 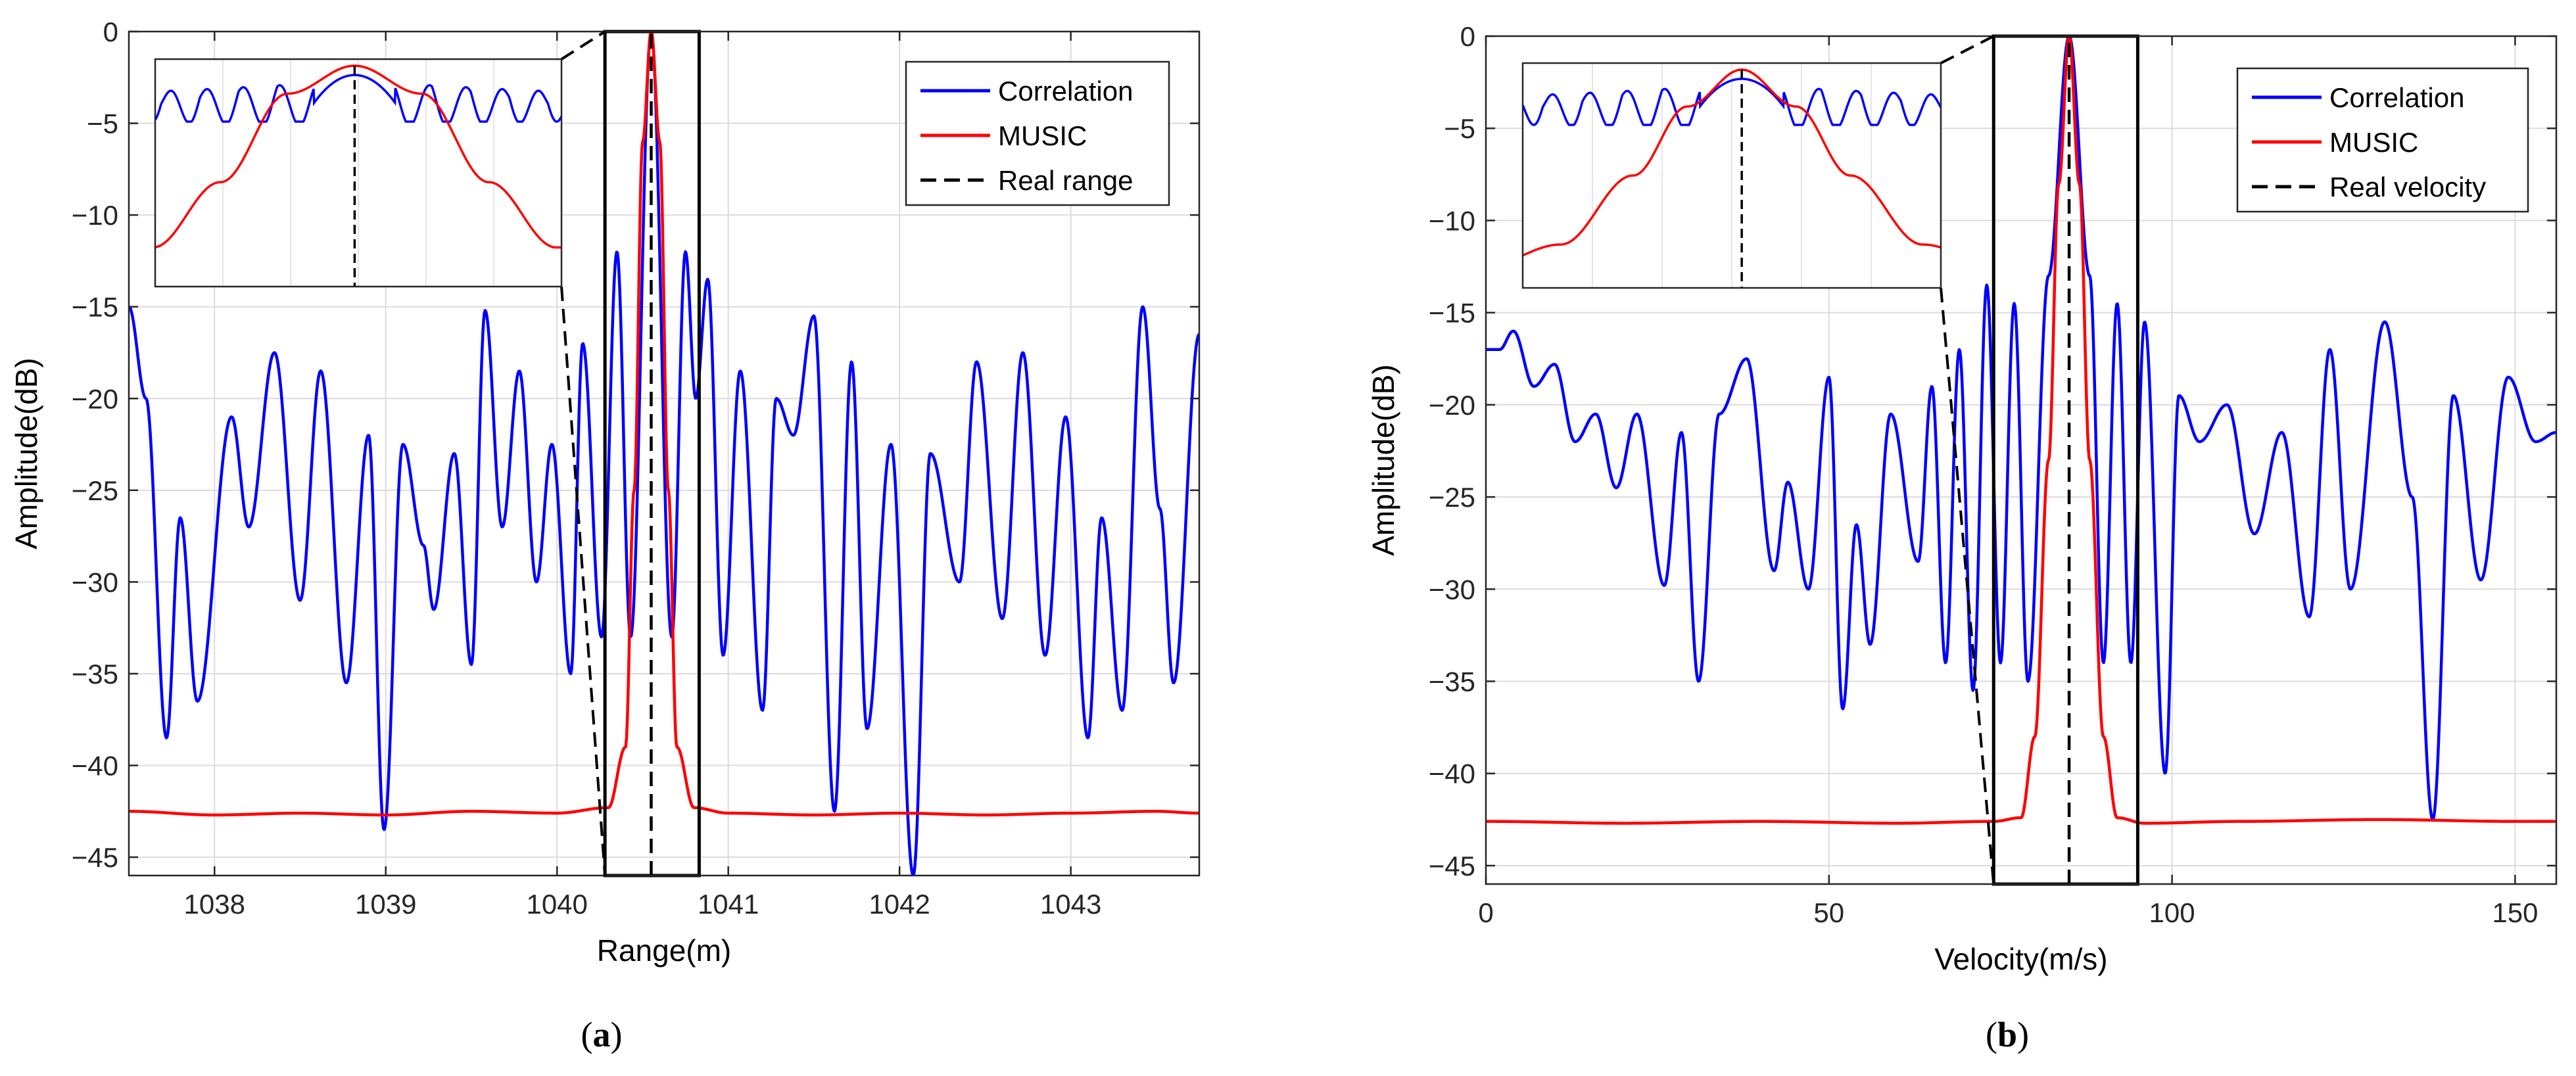 What do you see at coordinates (385, 904) in the screenshot?
I see `x-tick-label: 1039` at bounding box center [385, 904].